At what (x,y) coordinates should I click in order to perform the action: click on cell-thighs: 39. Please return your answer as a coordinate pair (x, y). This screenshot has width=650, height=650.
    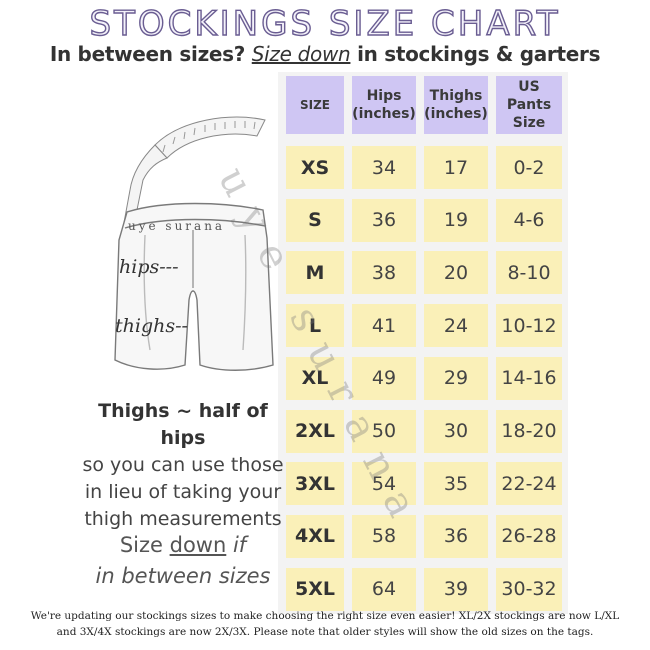
    Looking at the image, I should click on (456, 589).